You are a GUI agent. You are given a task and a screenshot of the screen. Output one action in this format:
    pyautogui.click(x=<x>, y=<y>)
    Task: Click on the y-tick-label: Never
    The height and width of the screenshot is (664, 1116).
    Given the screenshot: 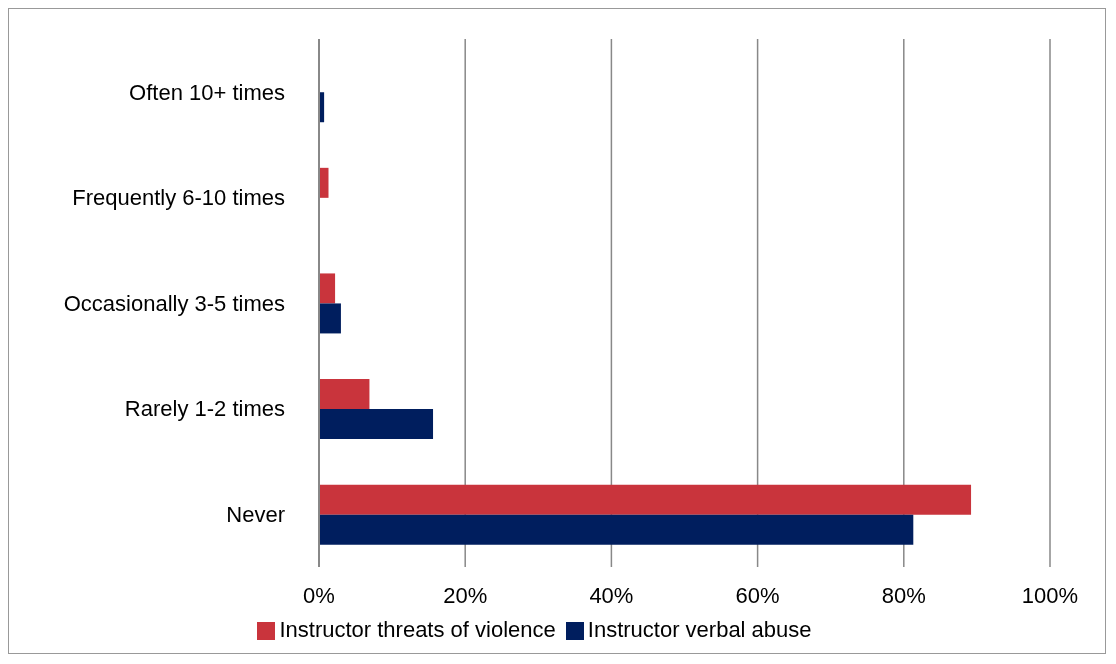 What is the action you would take?
    pyautogui.click(x=255, y=515)
    